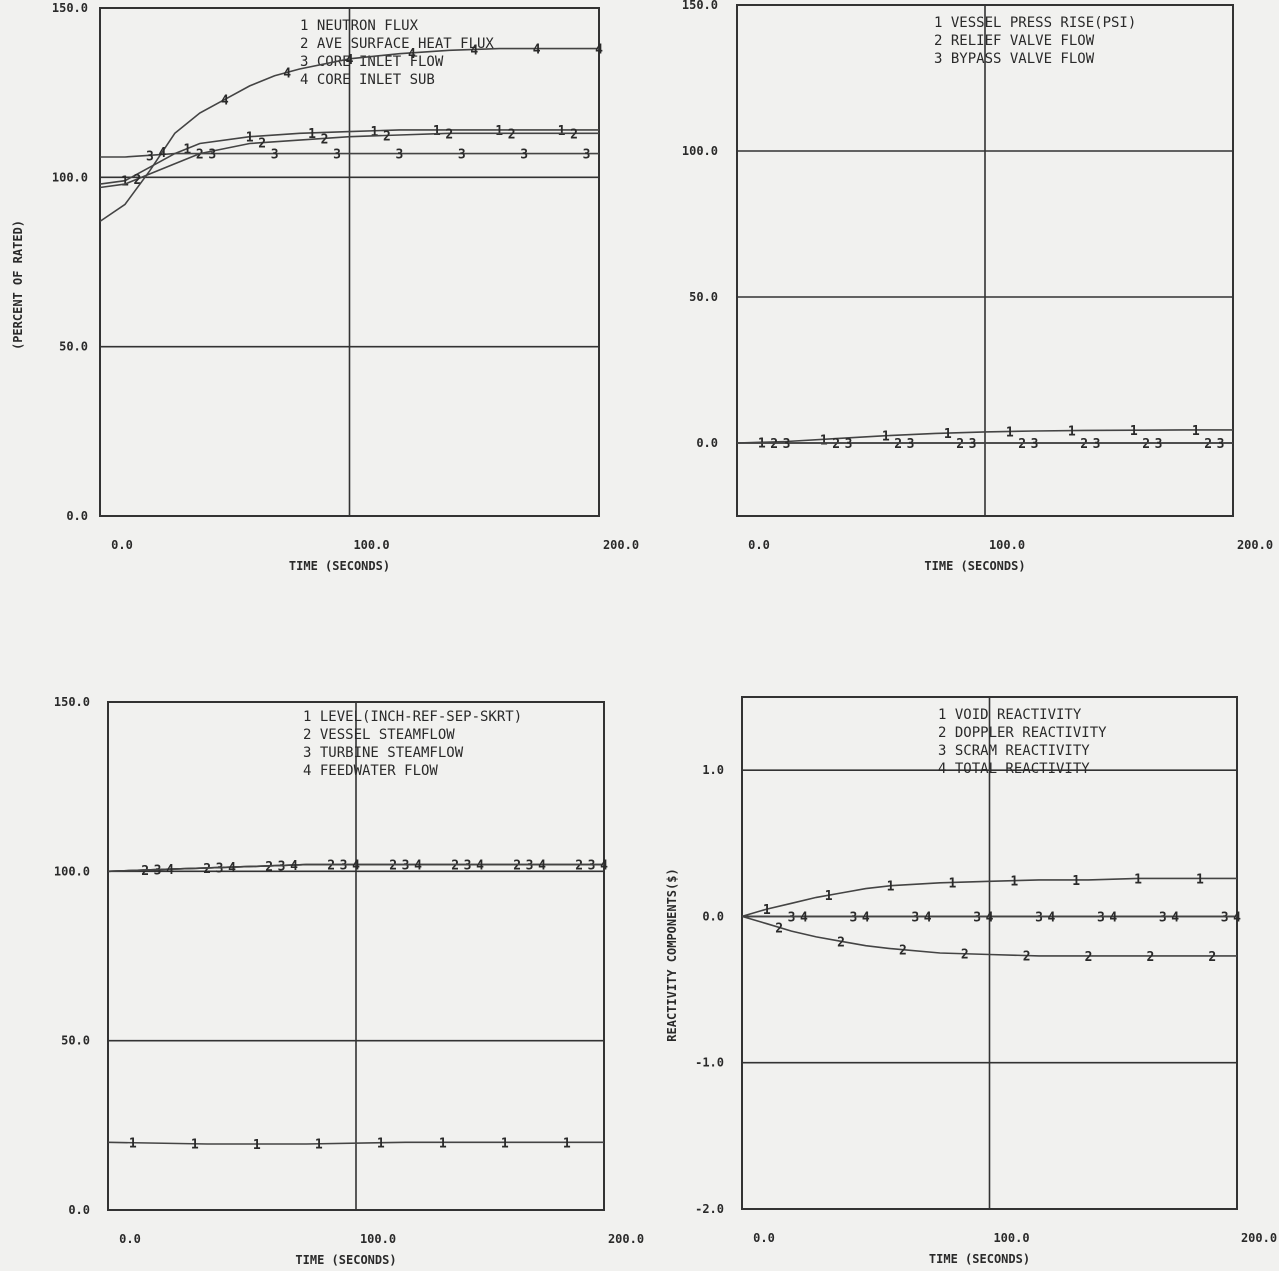 This screenshot has height=1271, width=1279. Describe the element at coordinates (367, 80) in the screenshot. I see `legend-entry: 4 CORE INLET SUB` at that location.